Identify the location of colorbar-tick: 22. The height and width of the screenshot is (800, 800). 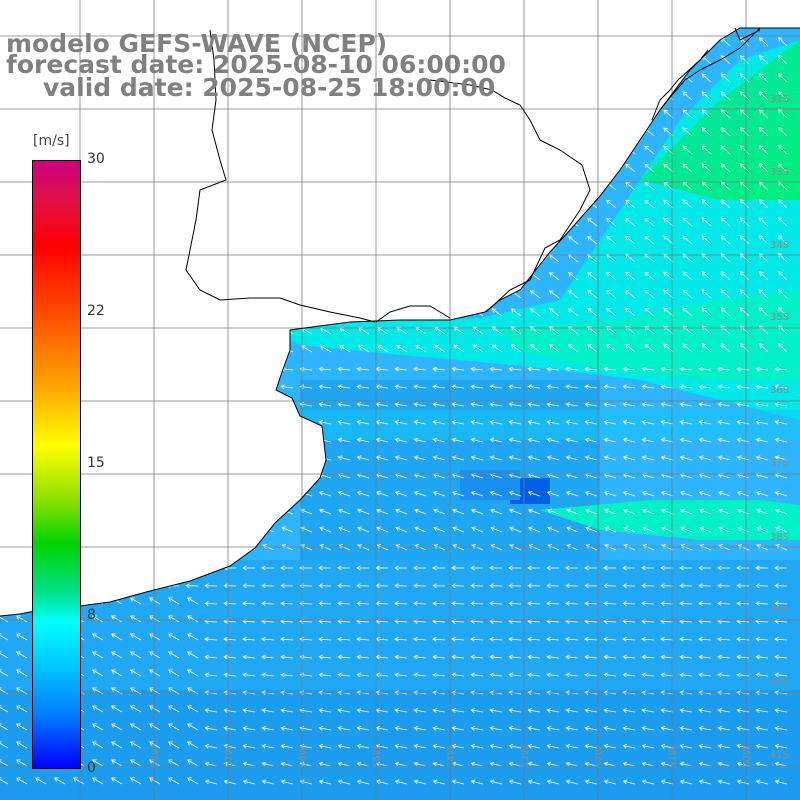
(96, 311).